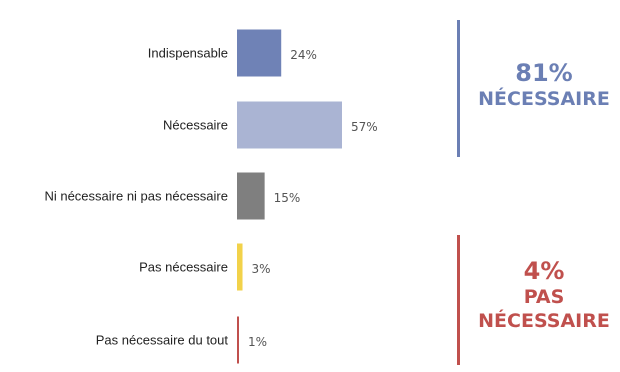 This screenshot has width=620, height=372. What do you see at coordinates (238, 340) in the screenshot?
I see `bar-pas-necessaire-du-tout` at bounding box center [238, 340].